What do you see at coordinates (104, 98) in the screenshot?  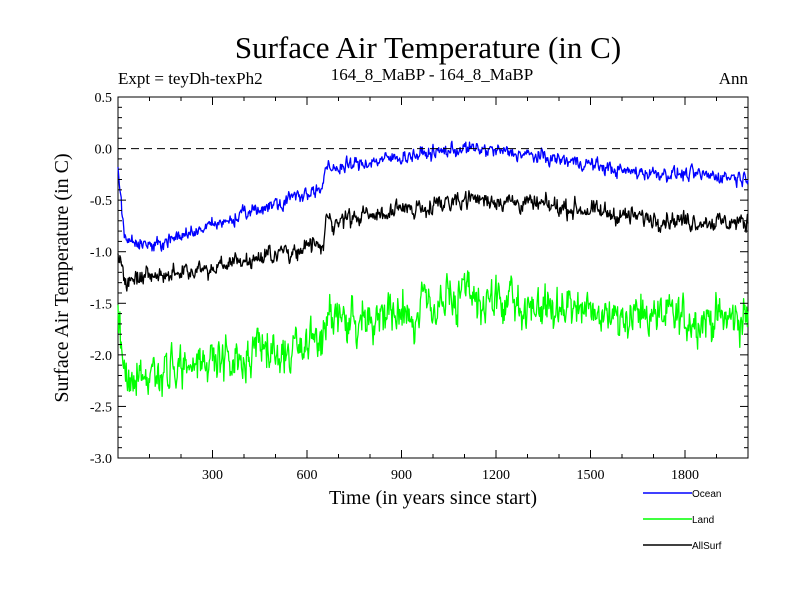 I see `y-tick-label: 0.5` at bounding box center [104, 98].